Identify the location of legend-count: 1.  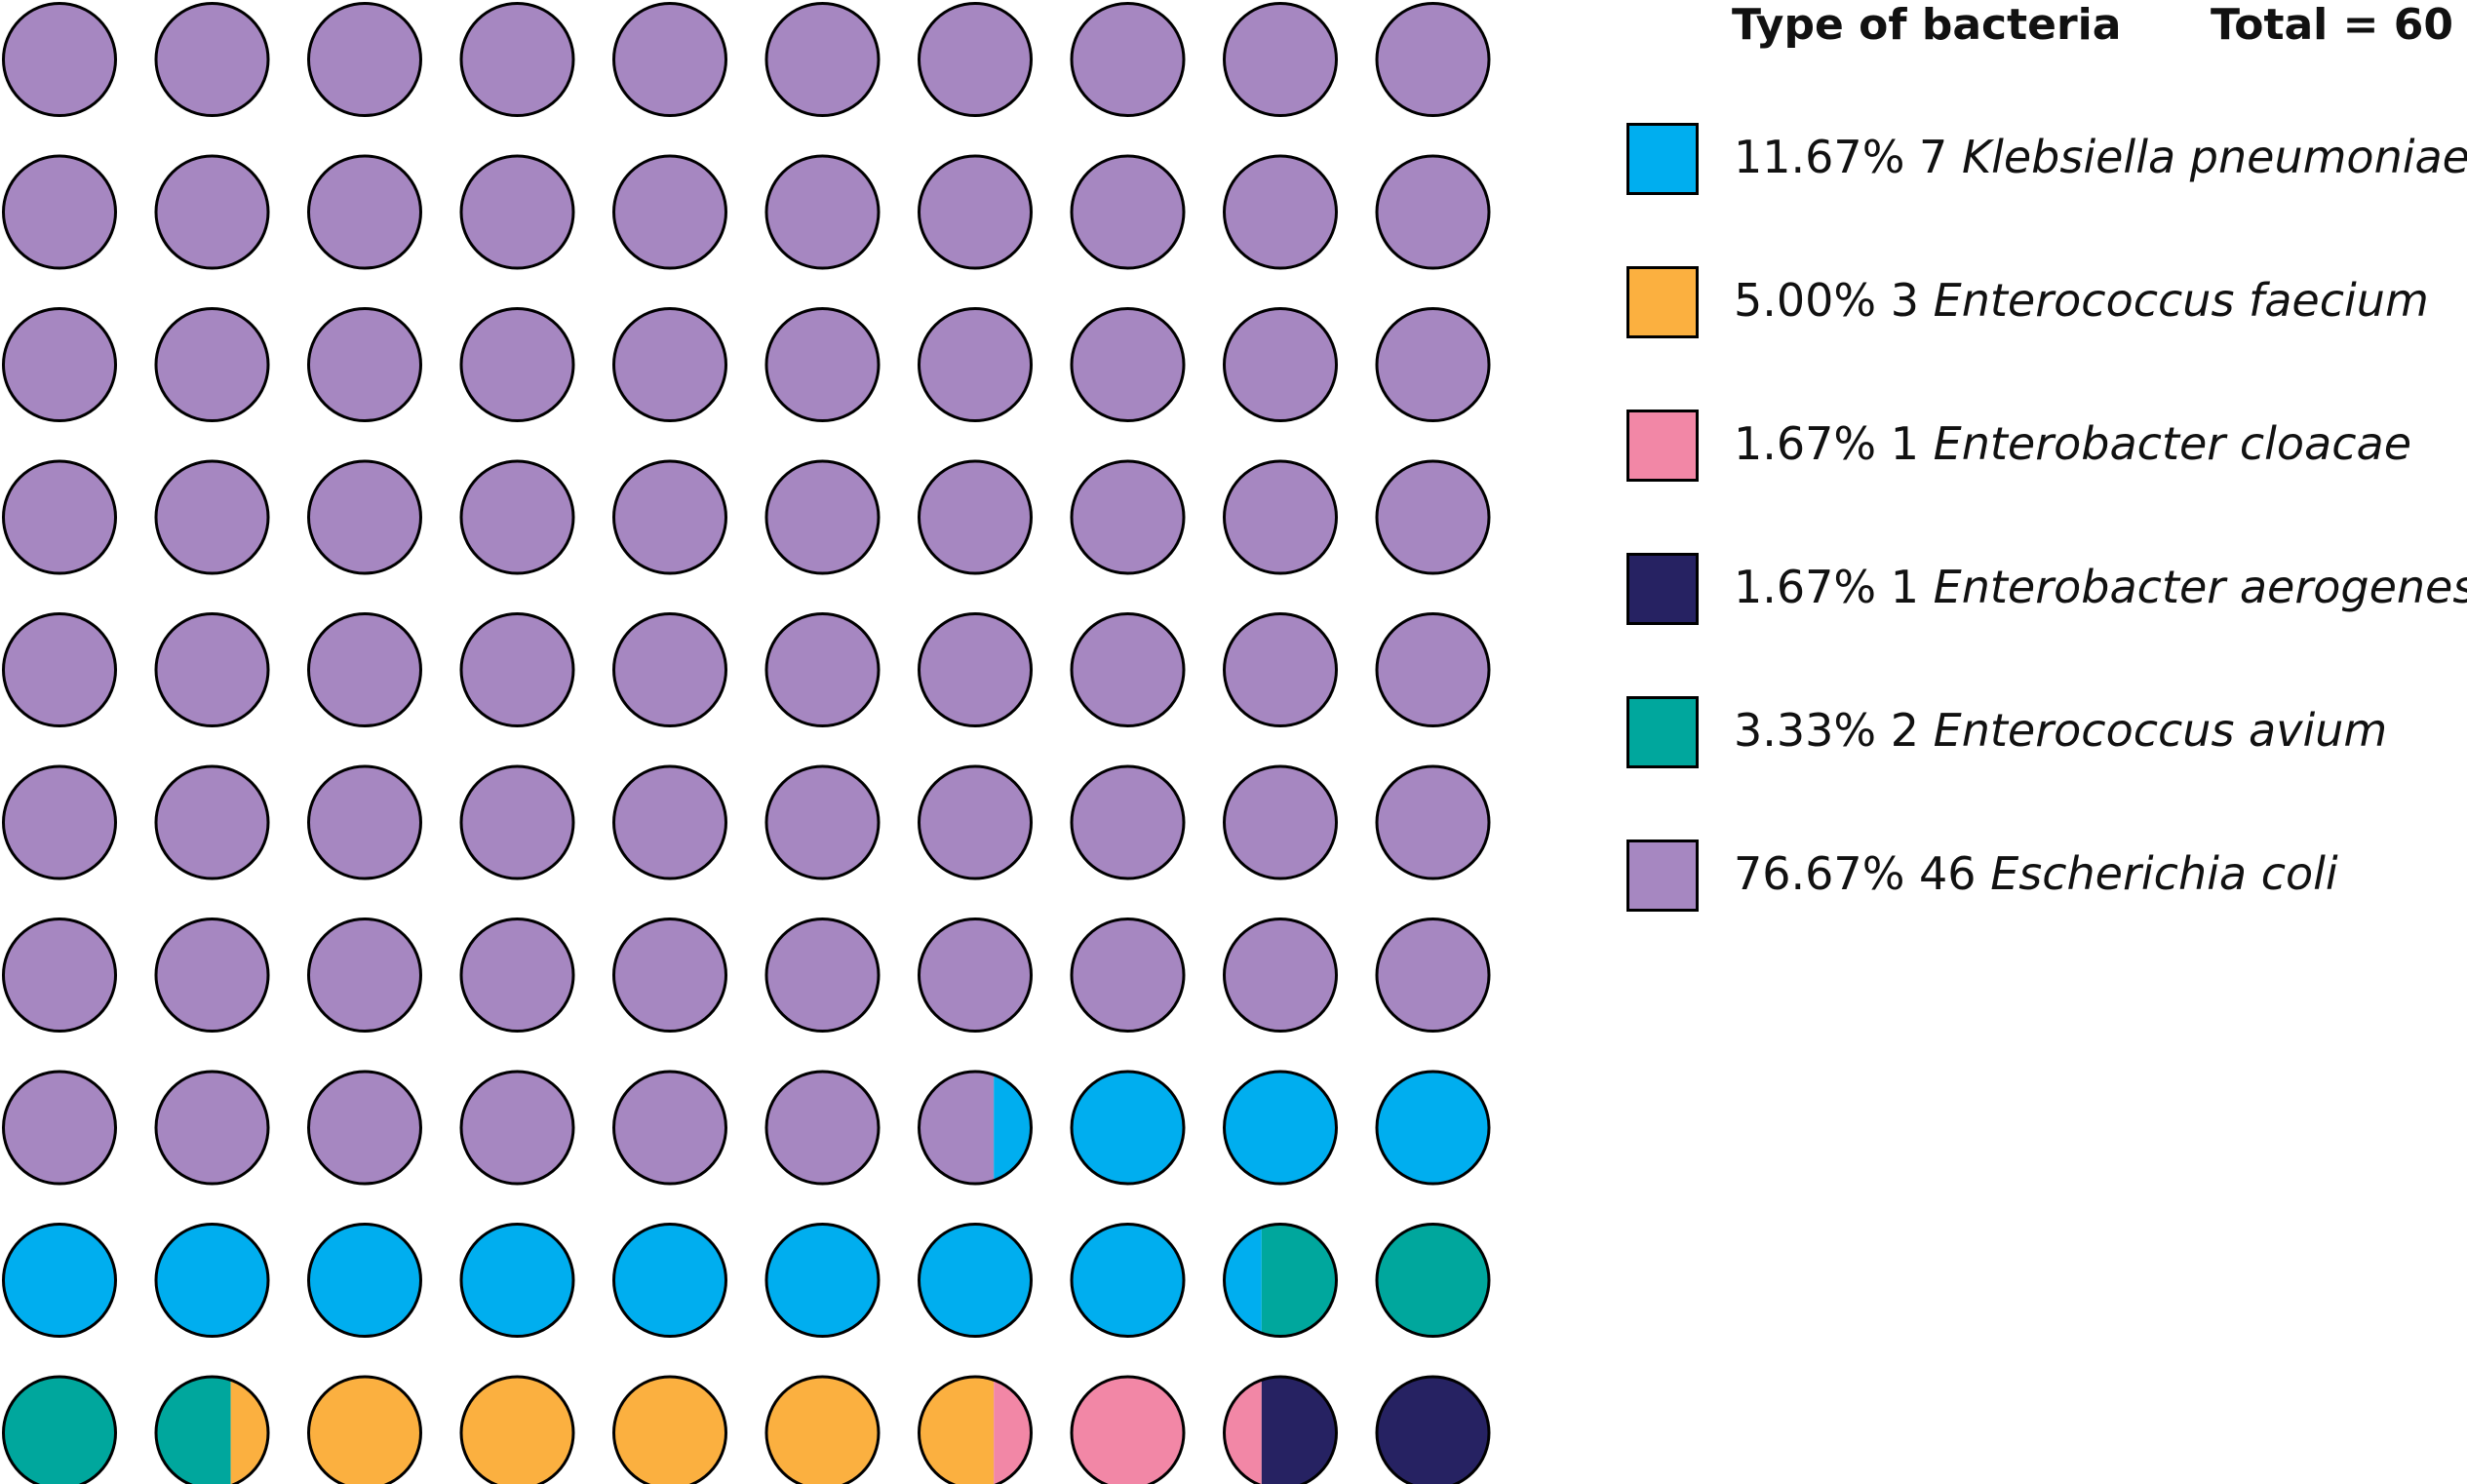
(1905, 587).